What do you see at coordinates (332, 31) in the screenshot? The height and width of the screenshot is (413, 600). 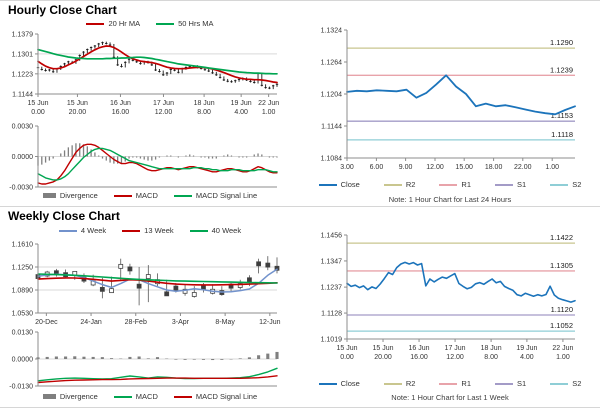 I see `svg-text: 1.1324` at bounding box center [332, 31].